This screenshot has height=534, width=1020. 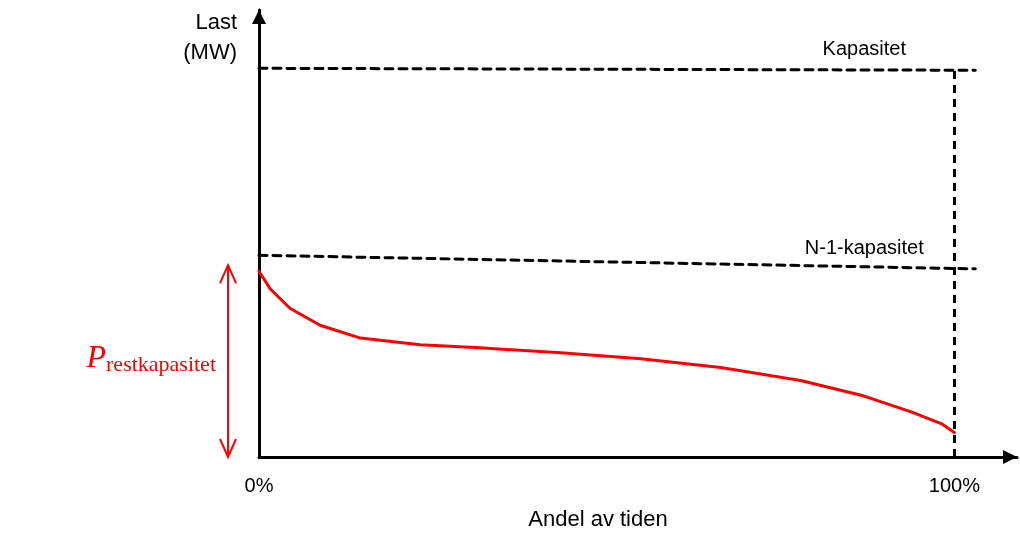 What do you see at coordinates (864, 246) in the screenshot?
I see `series-label: N-1-kapasitet` at bounding box center [864, 246].